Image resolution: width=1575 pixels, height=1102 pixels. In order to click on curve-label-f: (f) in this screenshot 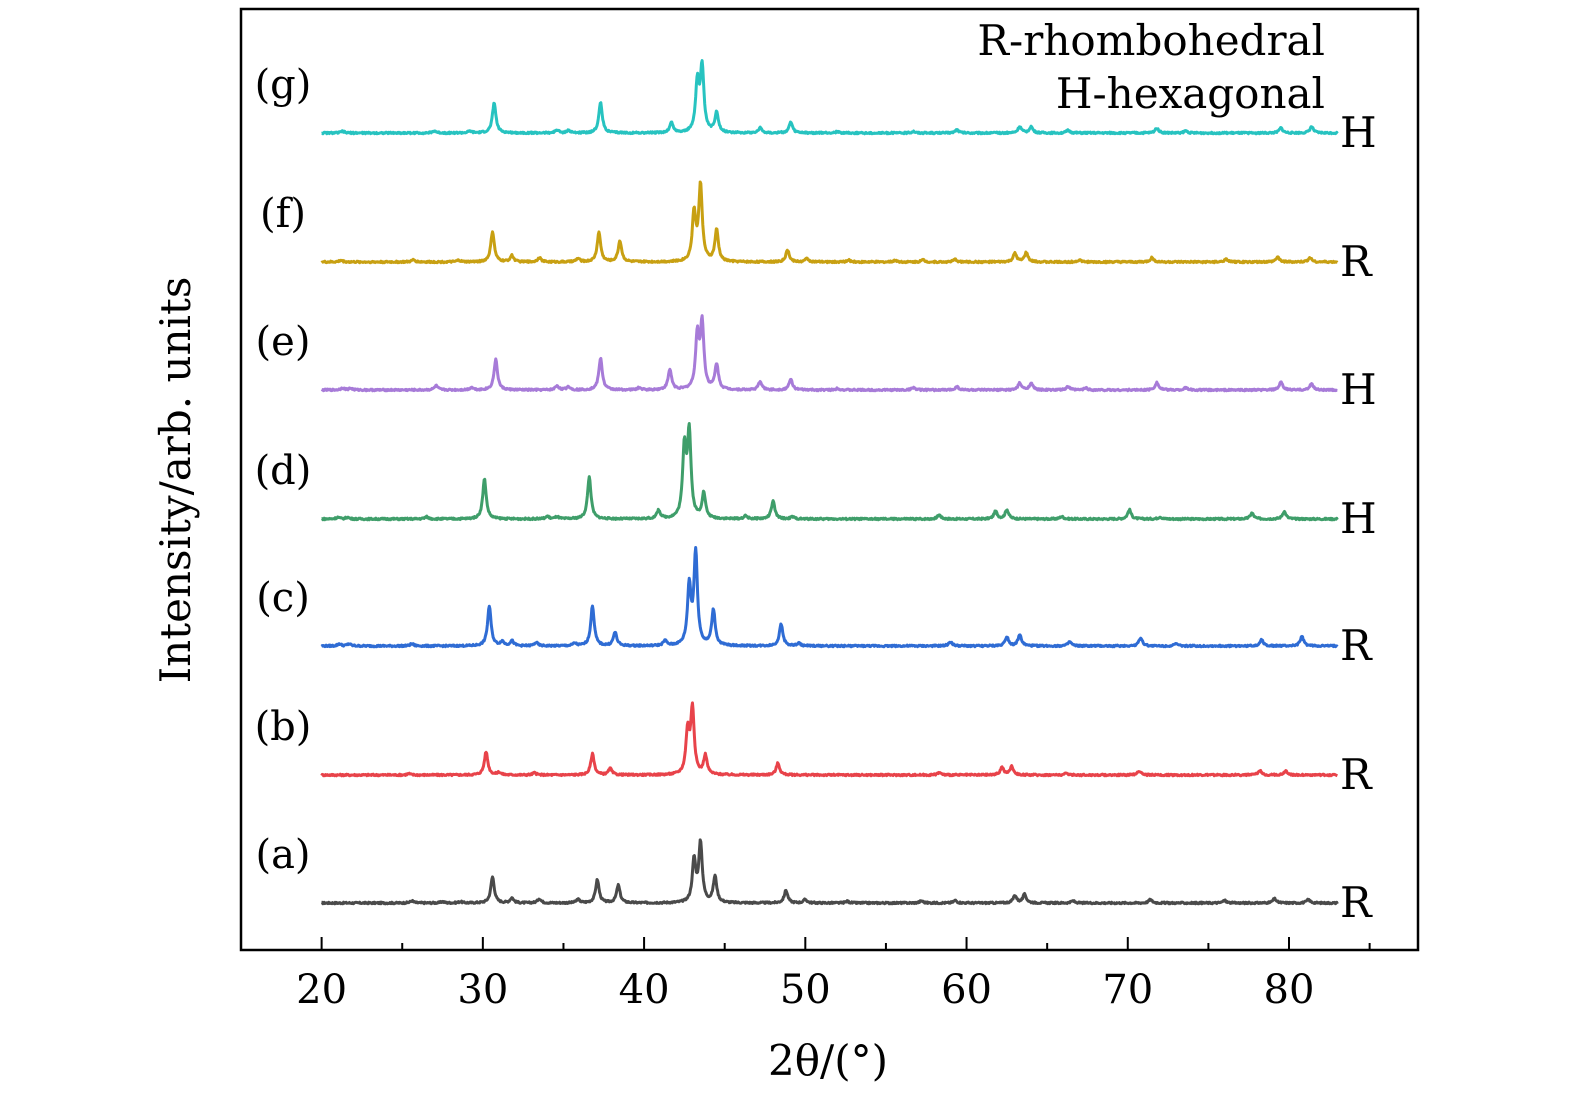, I will do `click(283, 214)`.